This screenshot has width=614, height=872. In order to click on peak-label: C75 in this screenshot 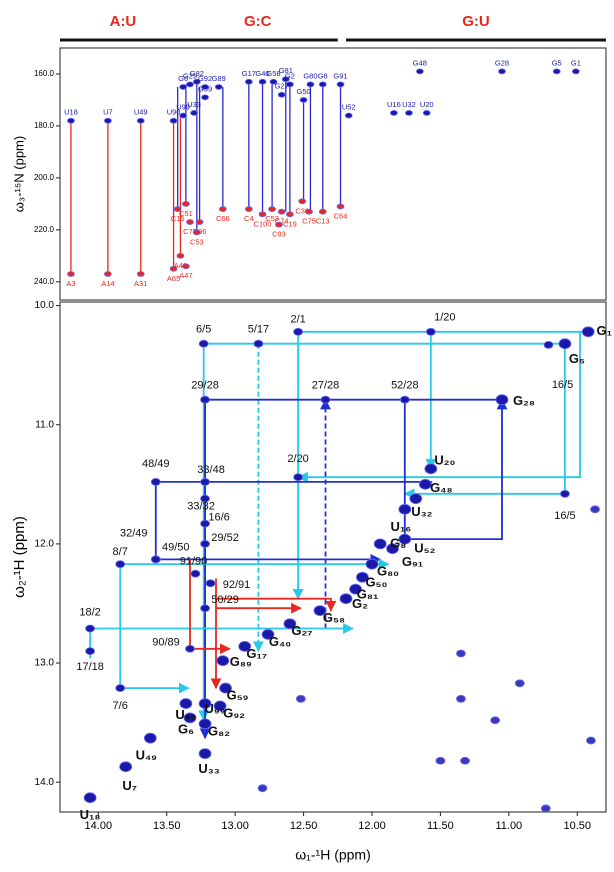, I will do `click(309, 221)`.